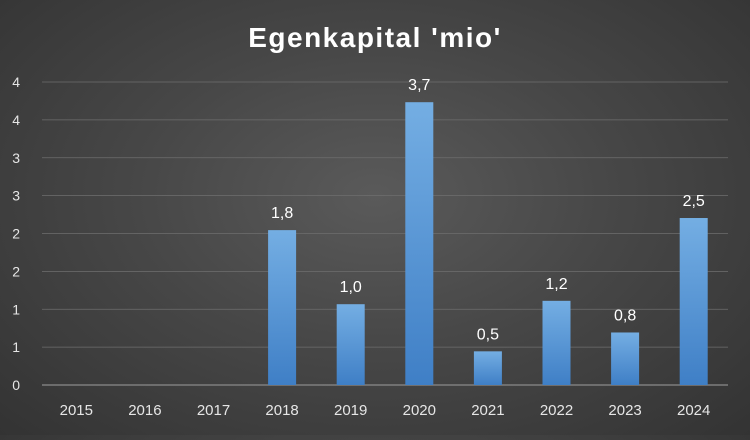  Describe the element at coordinates (76, 410) in the screenshot. I see `x-tick-label-2015: 2015` at that location.